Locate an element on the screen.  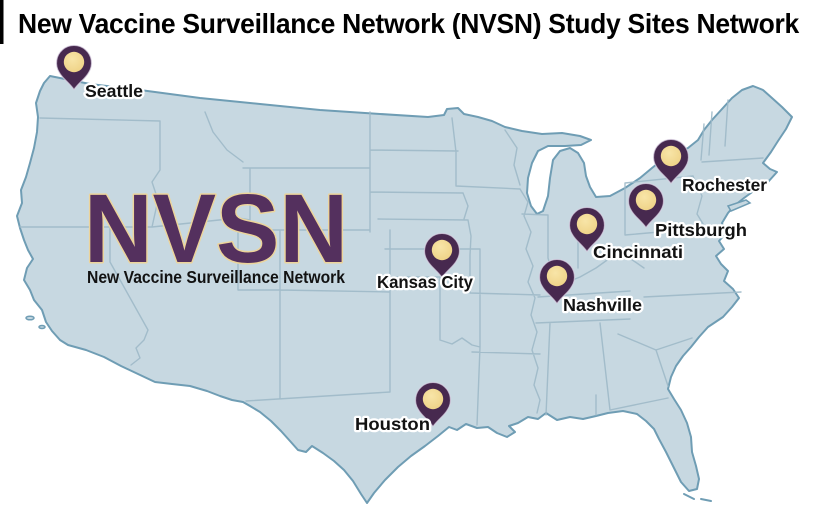
map-pin-kansas-city is located at coordinates (442, 255).